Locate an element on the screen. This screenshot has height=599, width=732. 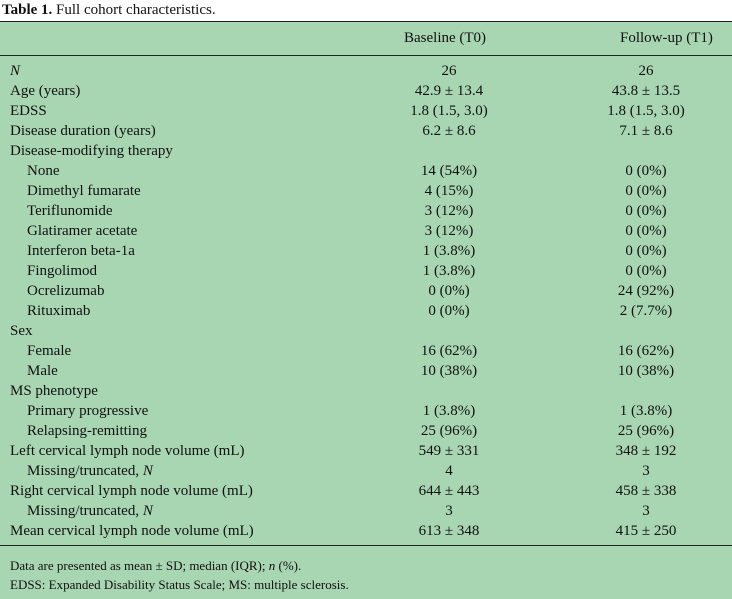
followup-value: 26 is located at coordinates (646, 71).